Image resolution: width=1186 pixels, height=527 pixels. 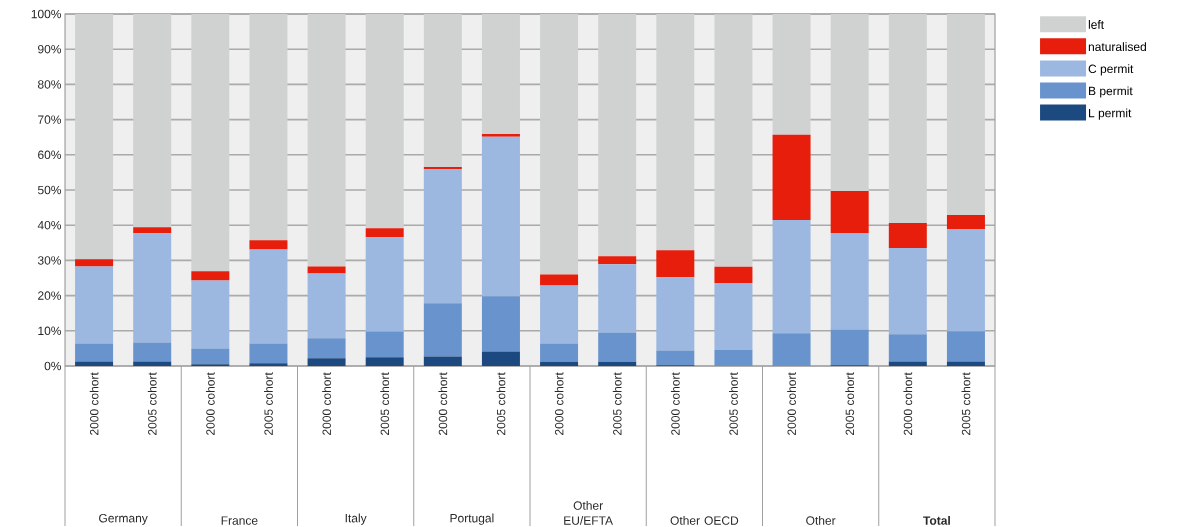 I want to click on y-tick-label: 40%, so click(x=49, y=225).